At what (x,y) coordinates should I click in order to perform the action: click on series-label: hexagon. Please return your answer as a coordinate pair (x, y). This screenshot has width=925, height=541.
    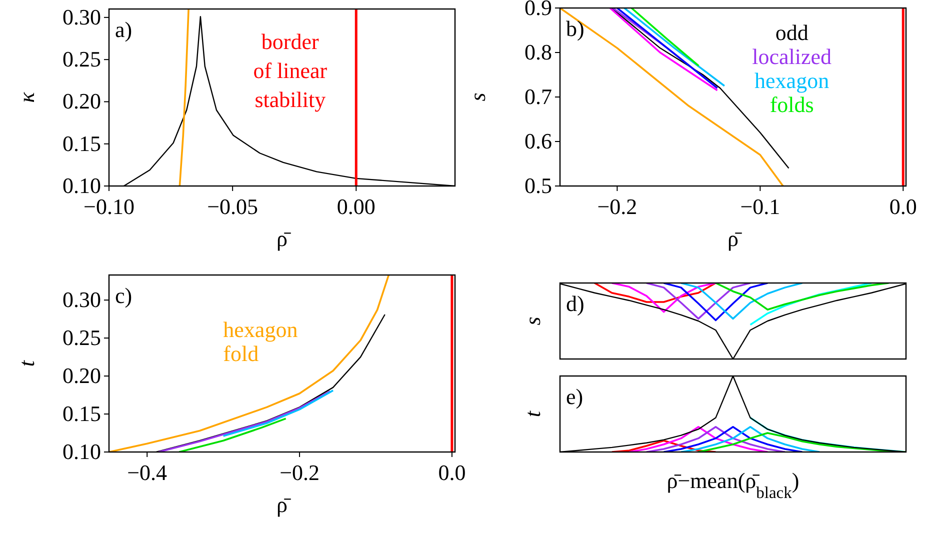
    Looking at the image, I should click on (792, 80).